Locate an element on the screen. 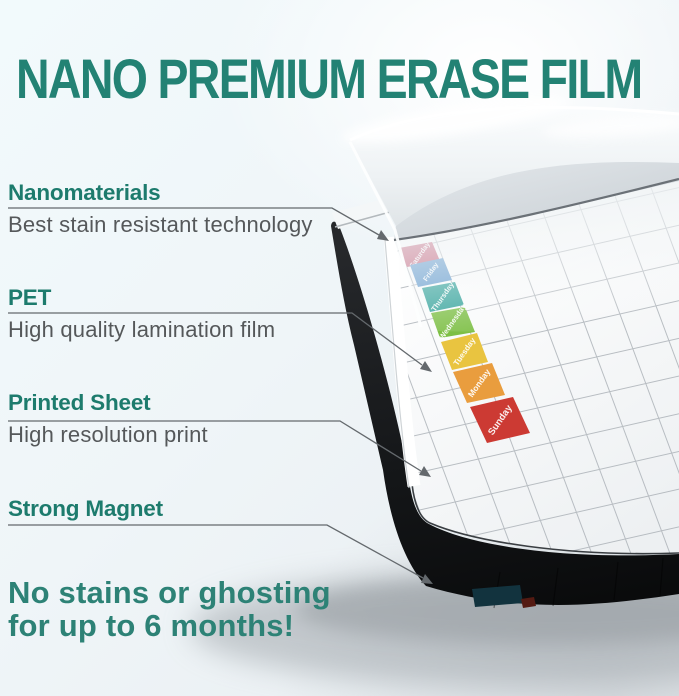  magnet-label-sticker is located at coordinates (497, 596).